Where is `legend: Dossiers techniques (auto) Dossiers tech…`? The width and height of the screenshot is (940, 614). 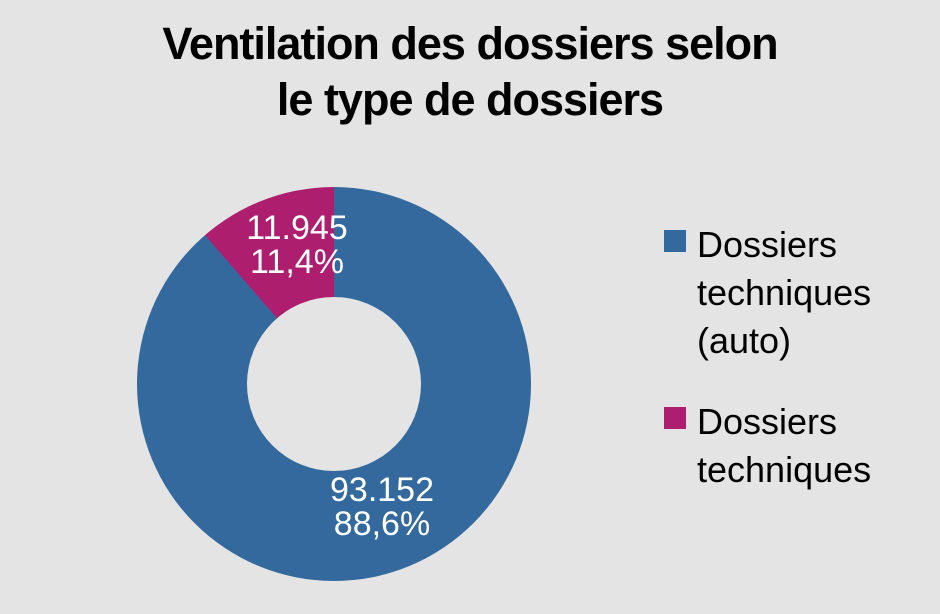
legend: Dossiers techniques (auto) Dossiers tech… is located at coordinates (779, 374).